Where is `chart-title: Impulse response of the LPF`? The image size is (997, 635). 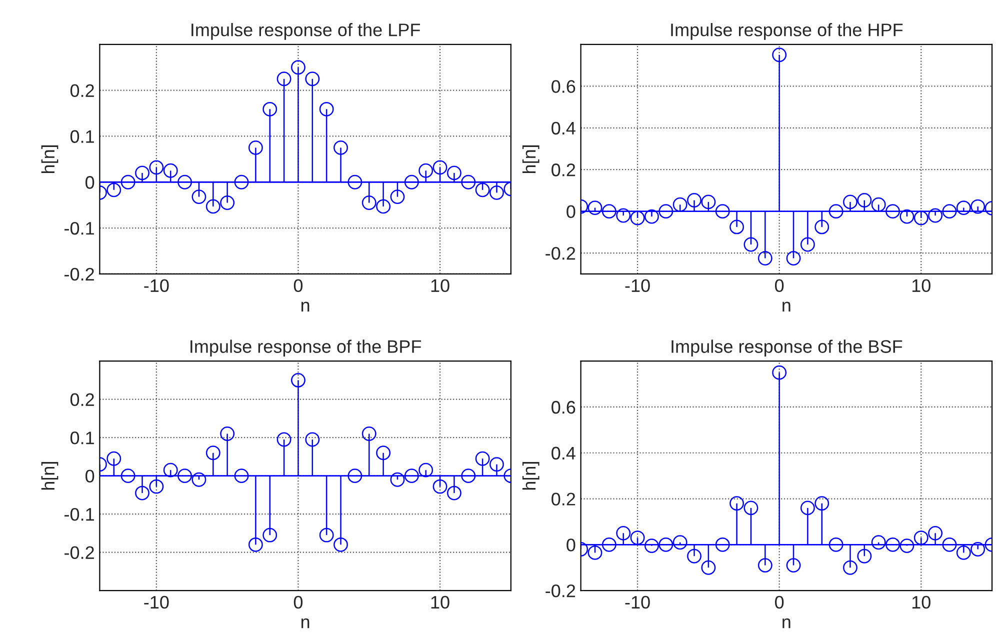 chart-title: Impulse response of the LPF is located at coordinates (306, 31).